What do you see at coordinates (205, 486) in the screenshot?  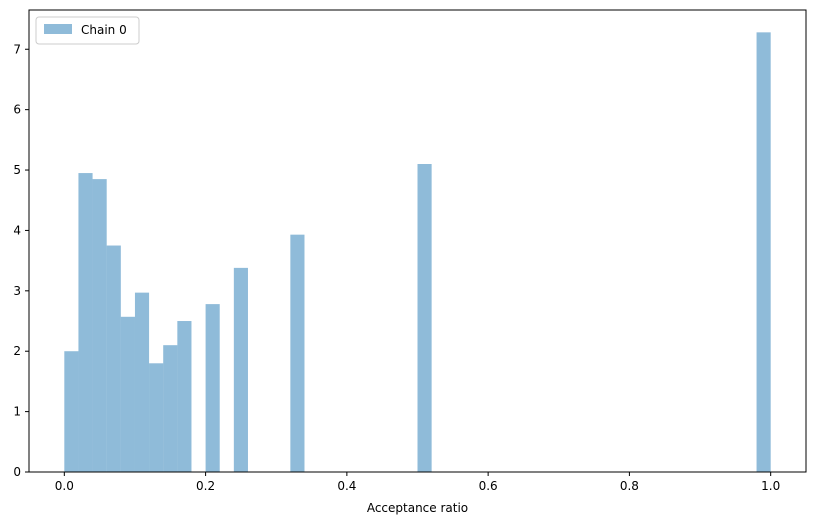 I see `x-tick-label: 0.2` at bounding box center [205, 486].